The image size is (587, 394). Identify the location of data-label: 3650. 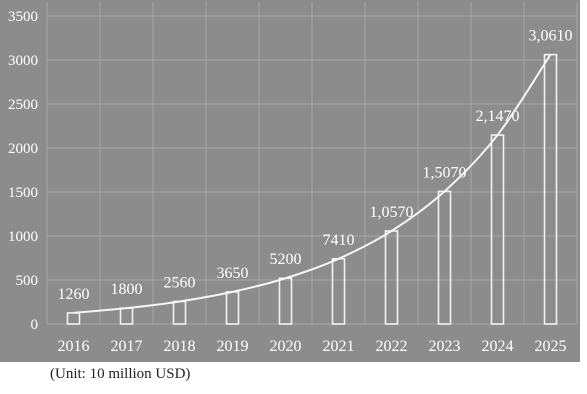
(233, 273).